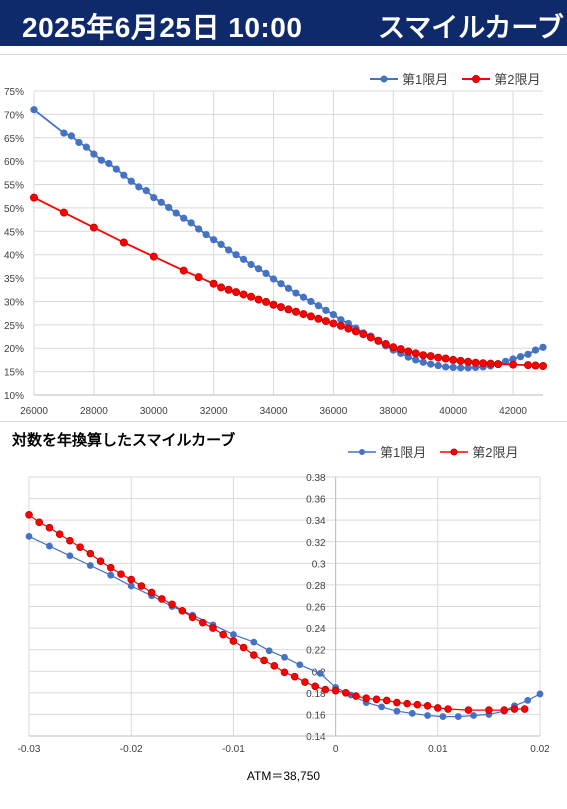 This screenshot has width=567, height=809. I want to click on y-tick-label: 0.36, so click(316, 500).